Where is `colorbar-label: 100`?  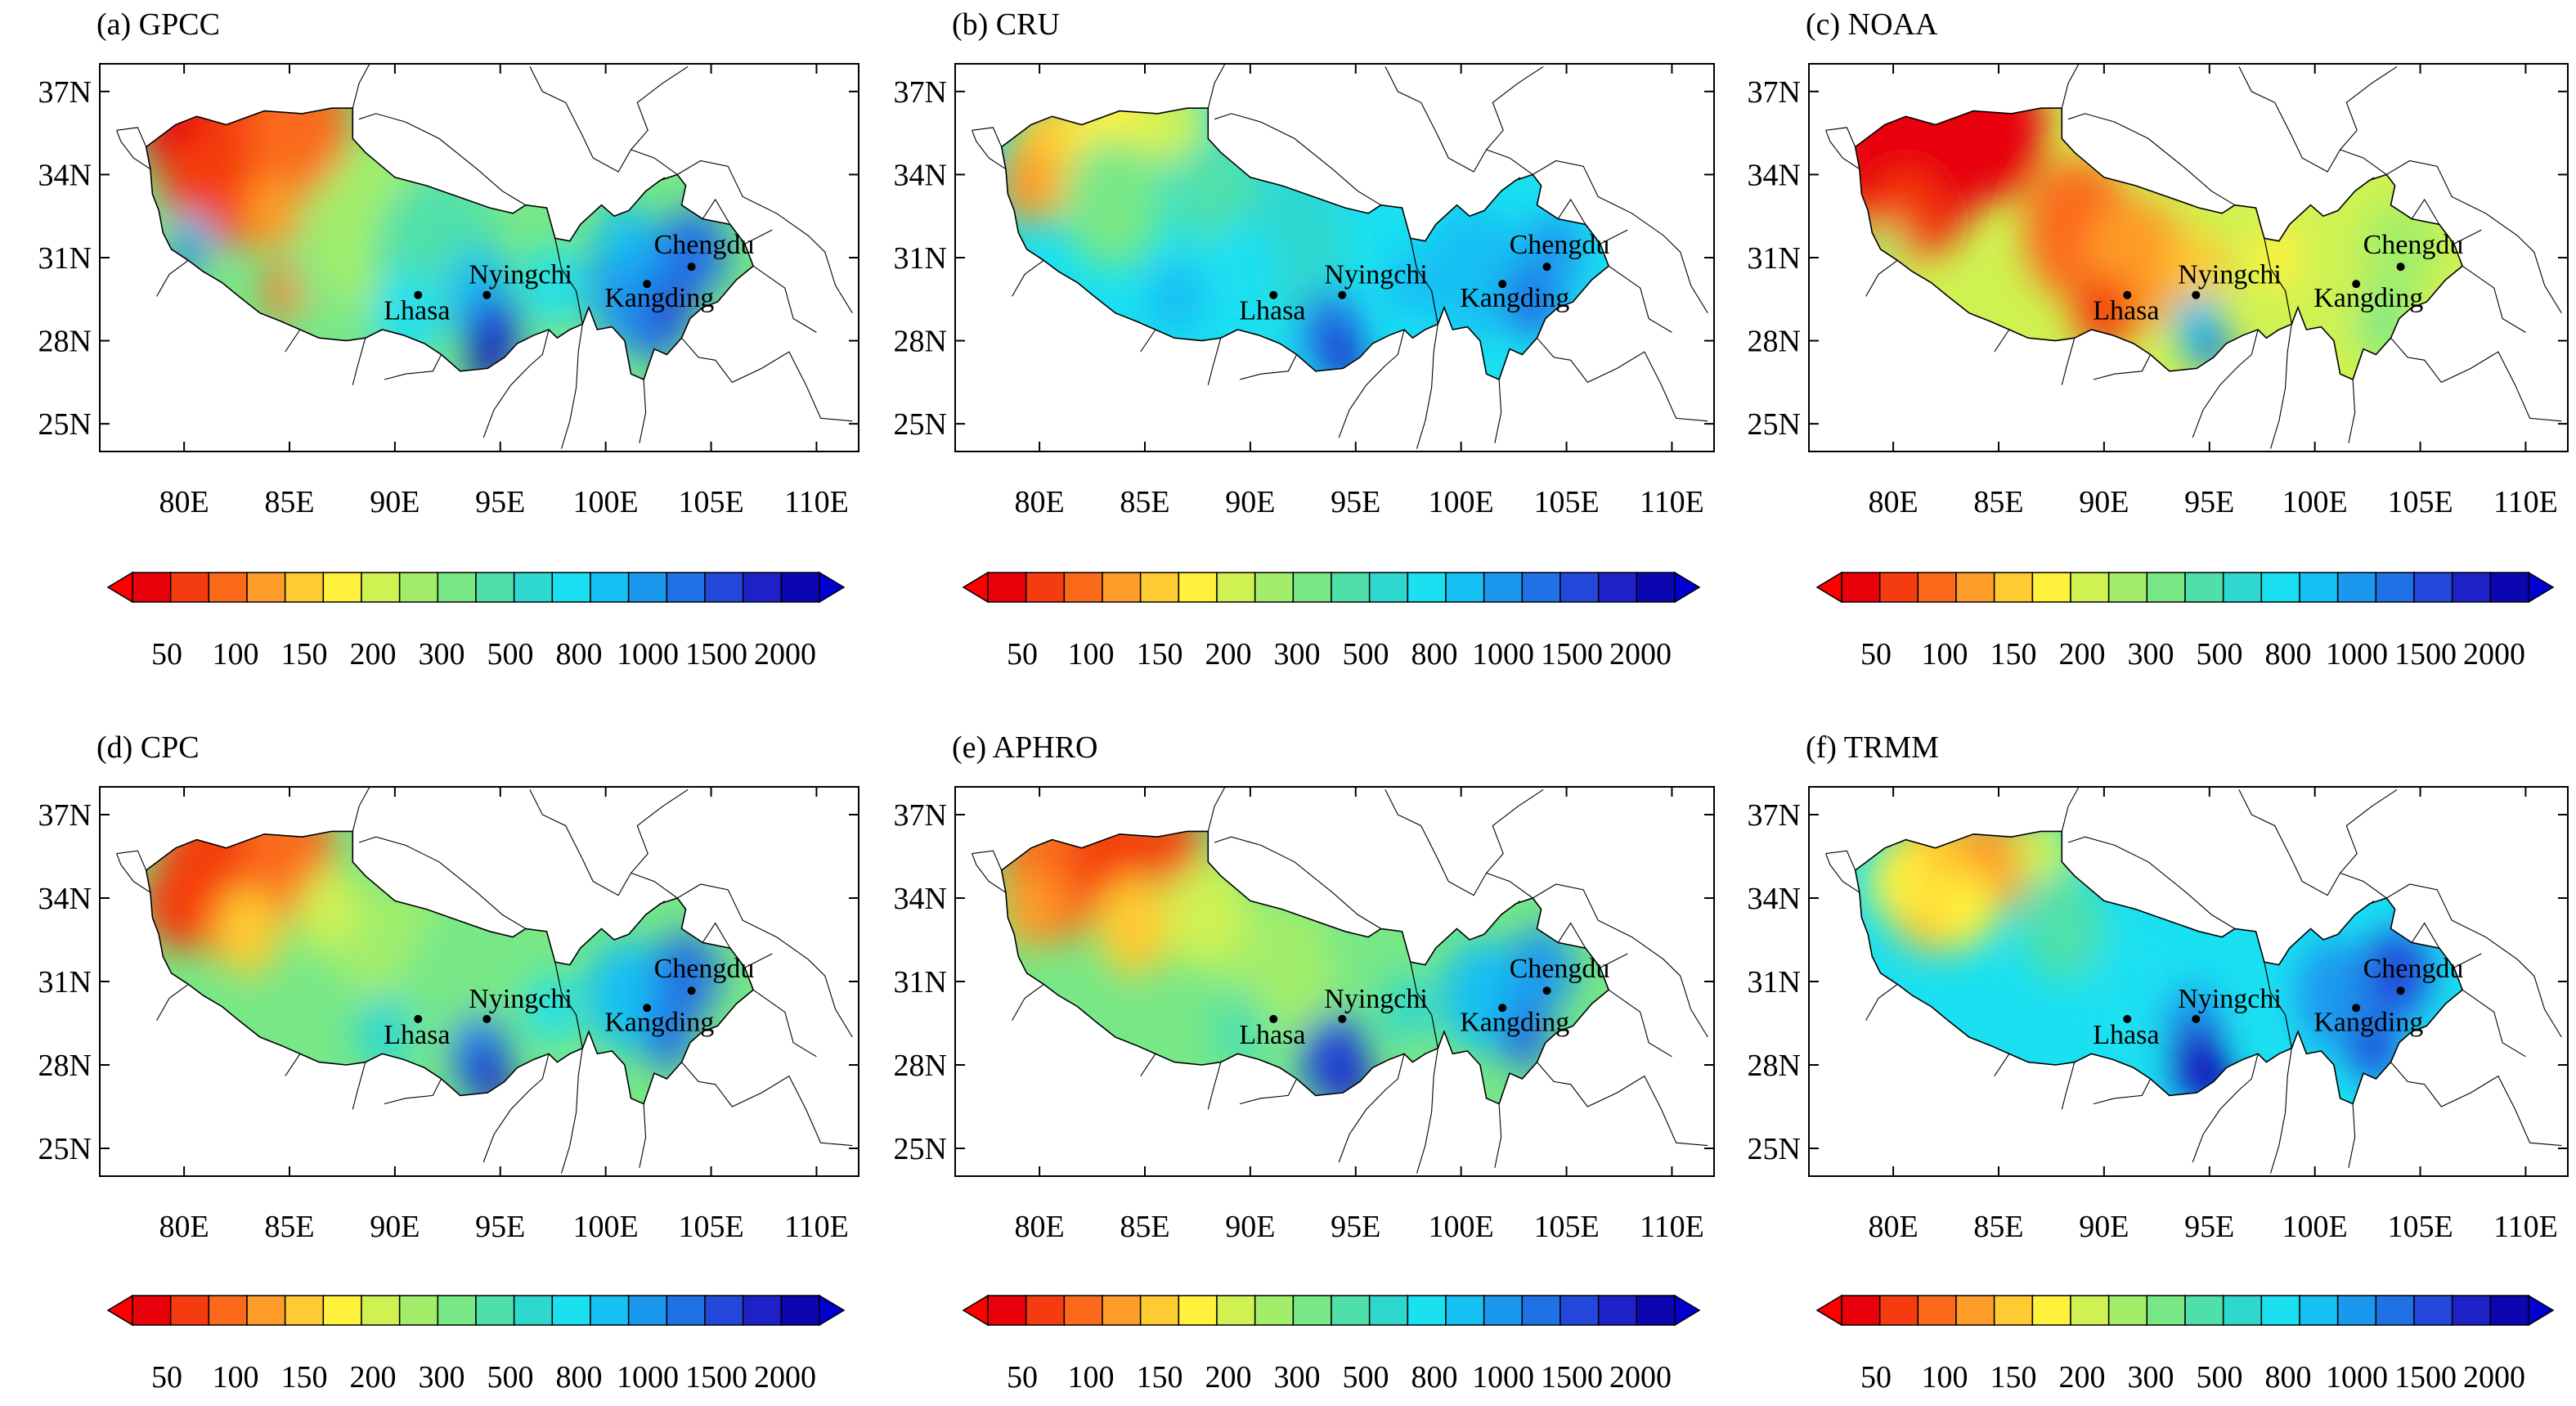
colorbar-label: 100 is located at coordinates (236, 1377).